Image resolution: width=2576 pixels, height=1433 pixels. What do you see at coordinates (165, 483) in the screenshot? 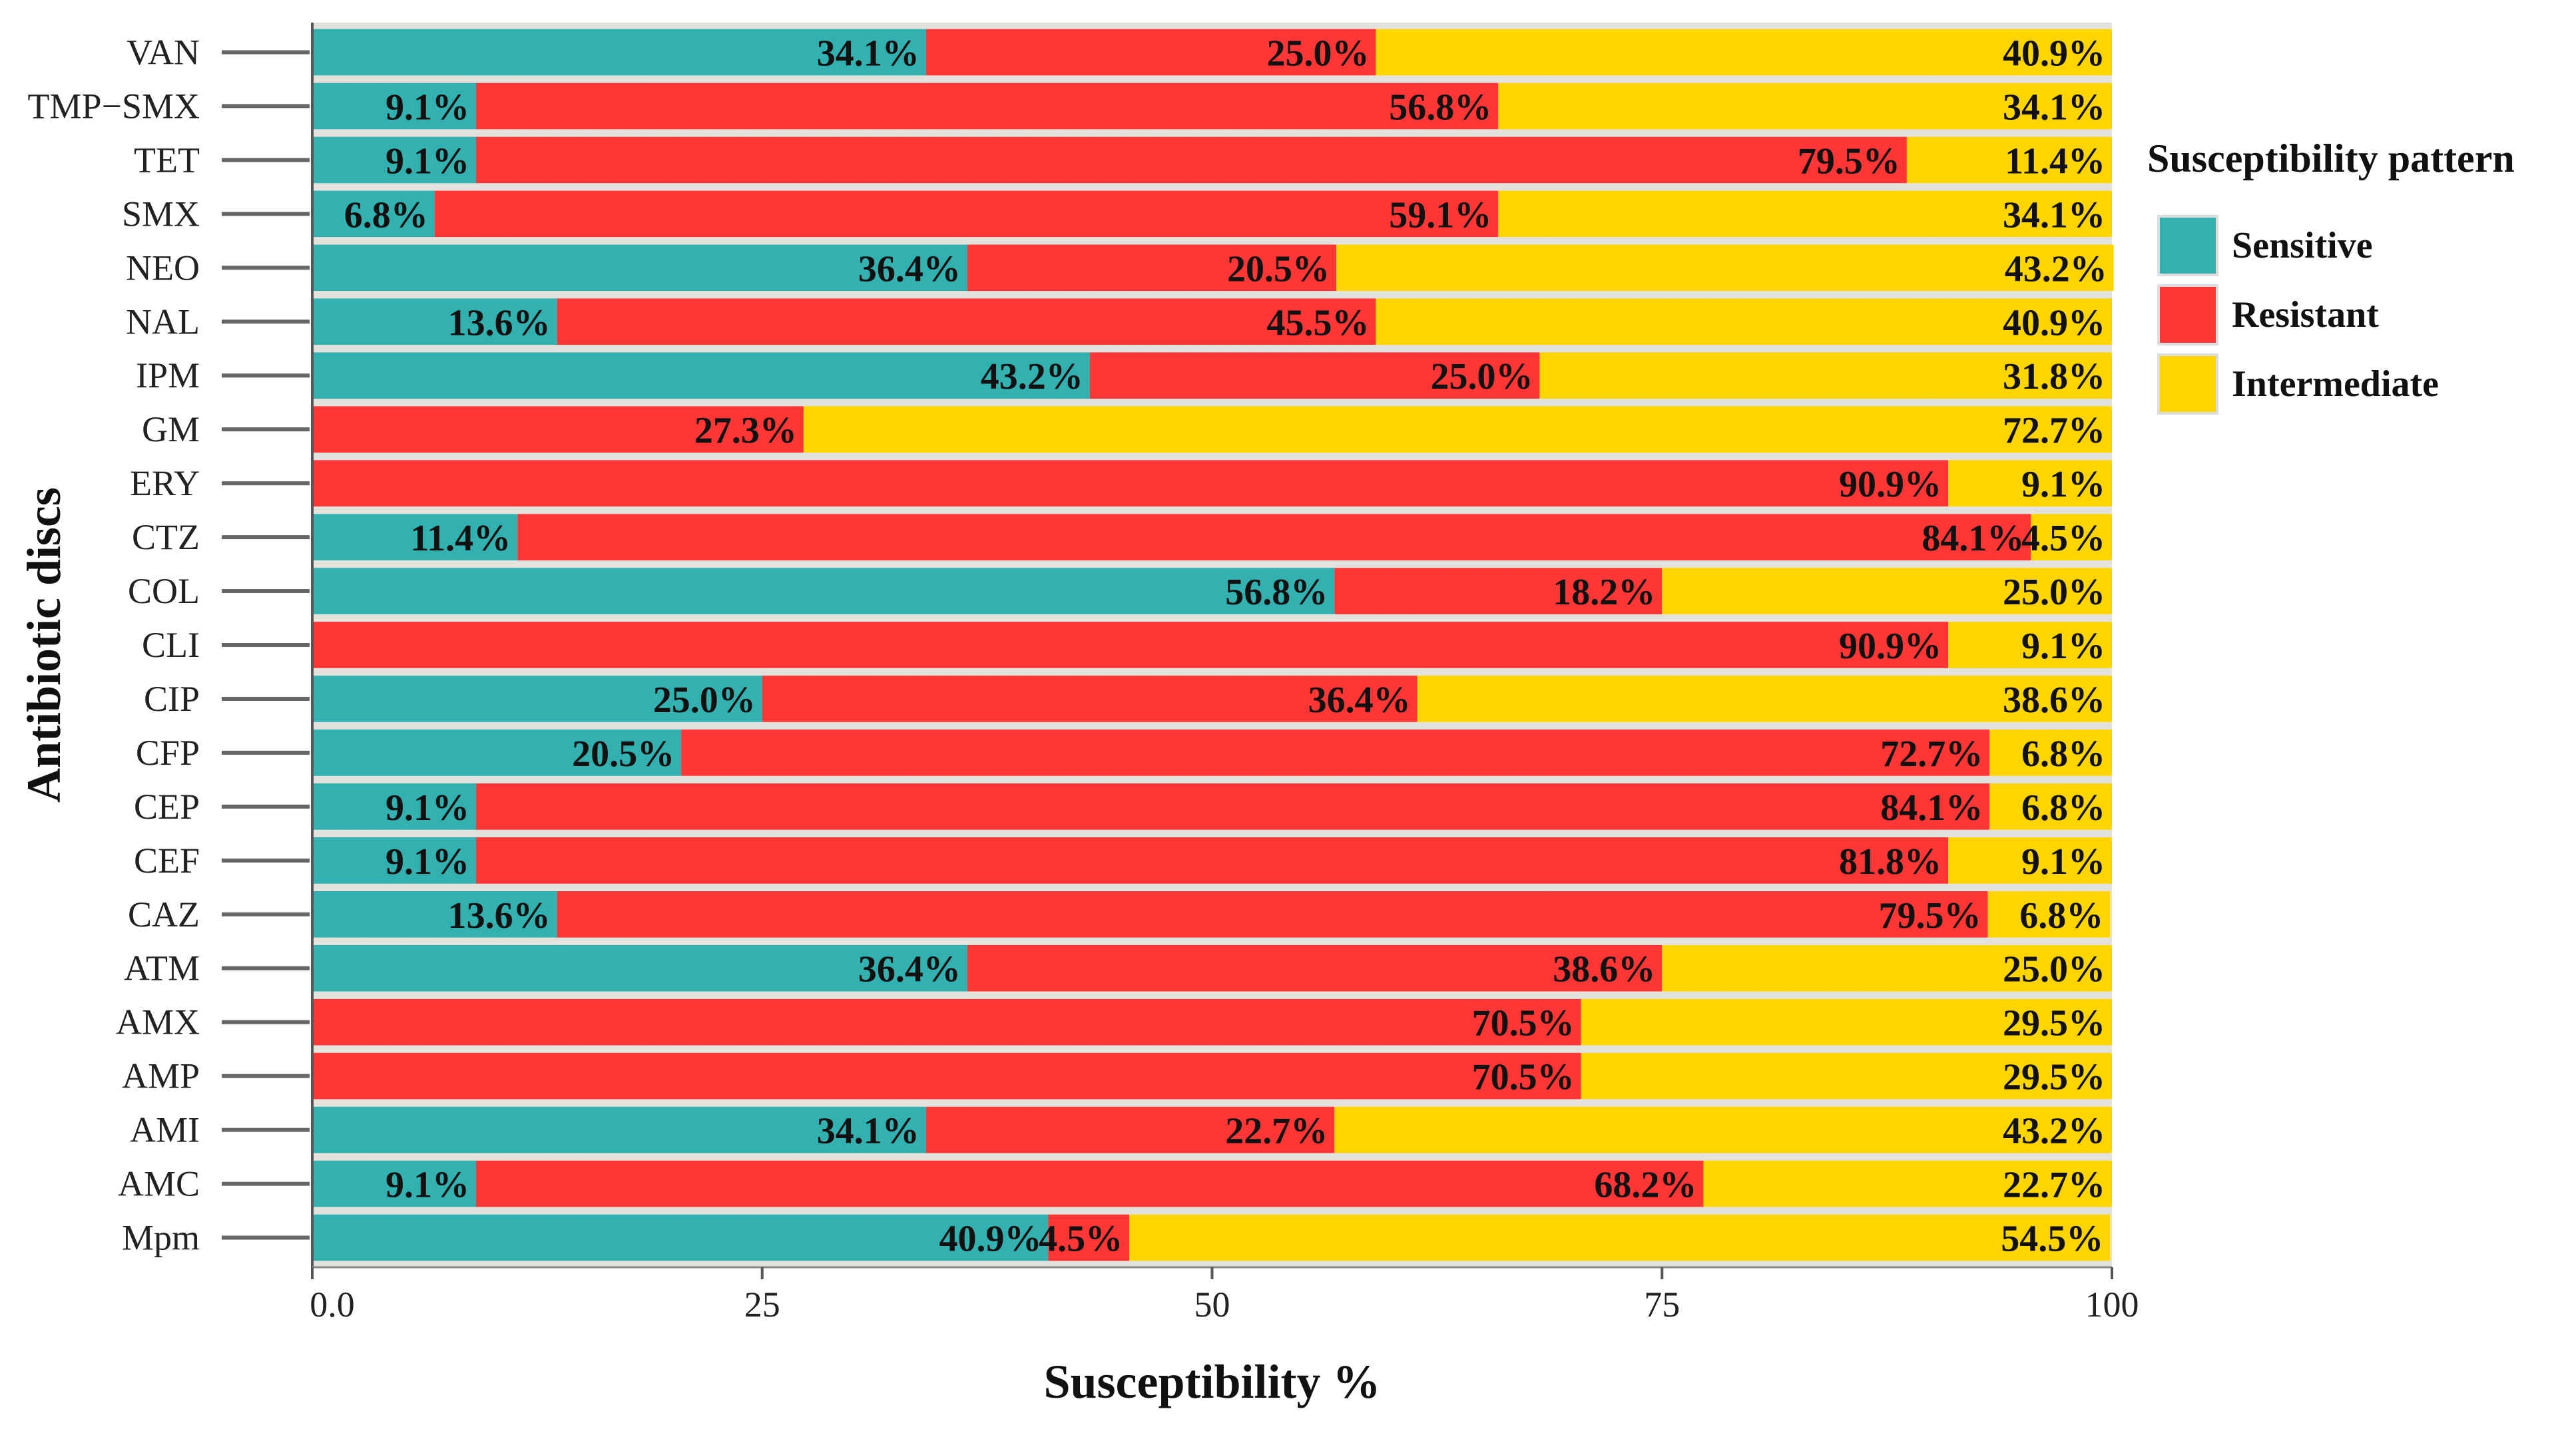
I see `y-tick-label: ERY` at bounding box center [165, 483].